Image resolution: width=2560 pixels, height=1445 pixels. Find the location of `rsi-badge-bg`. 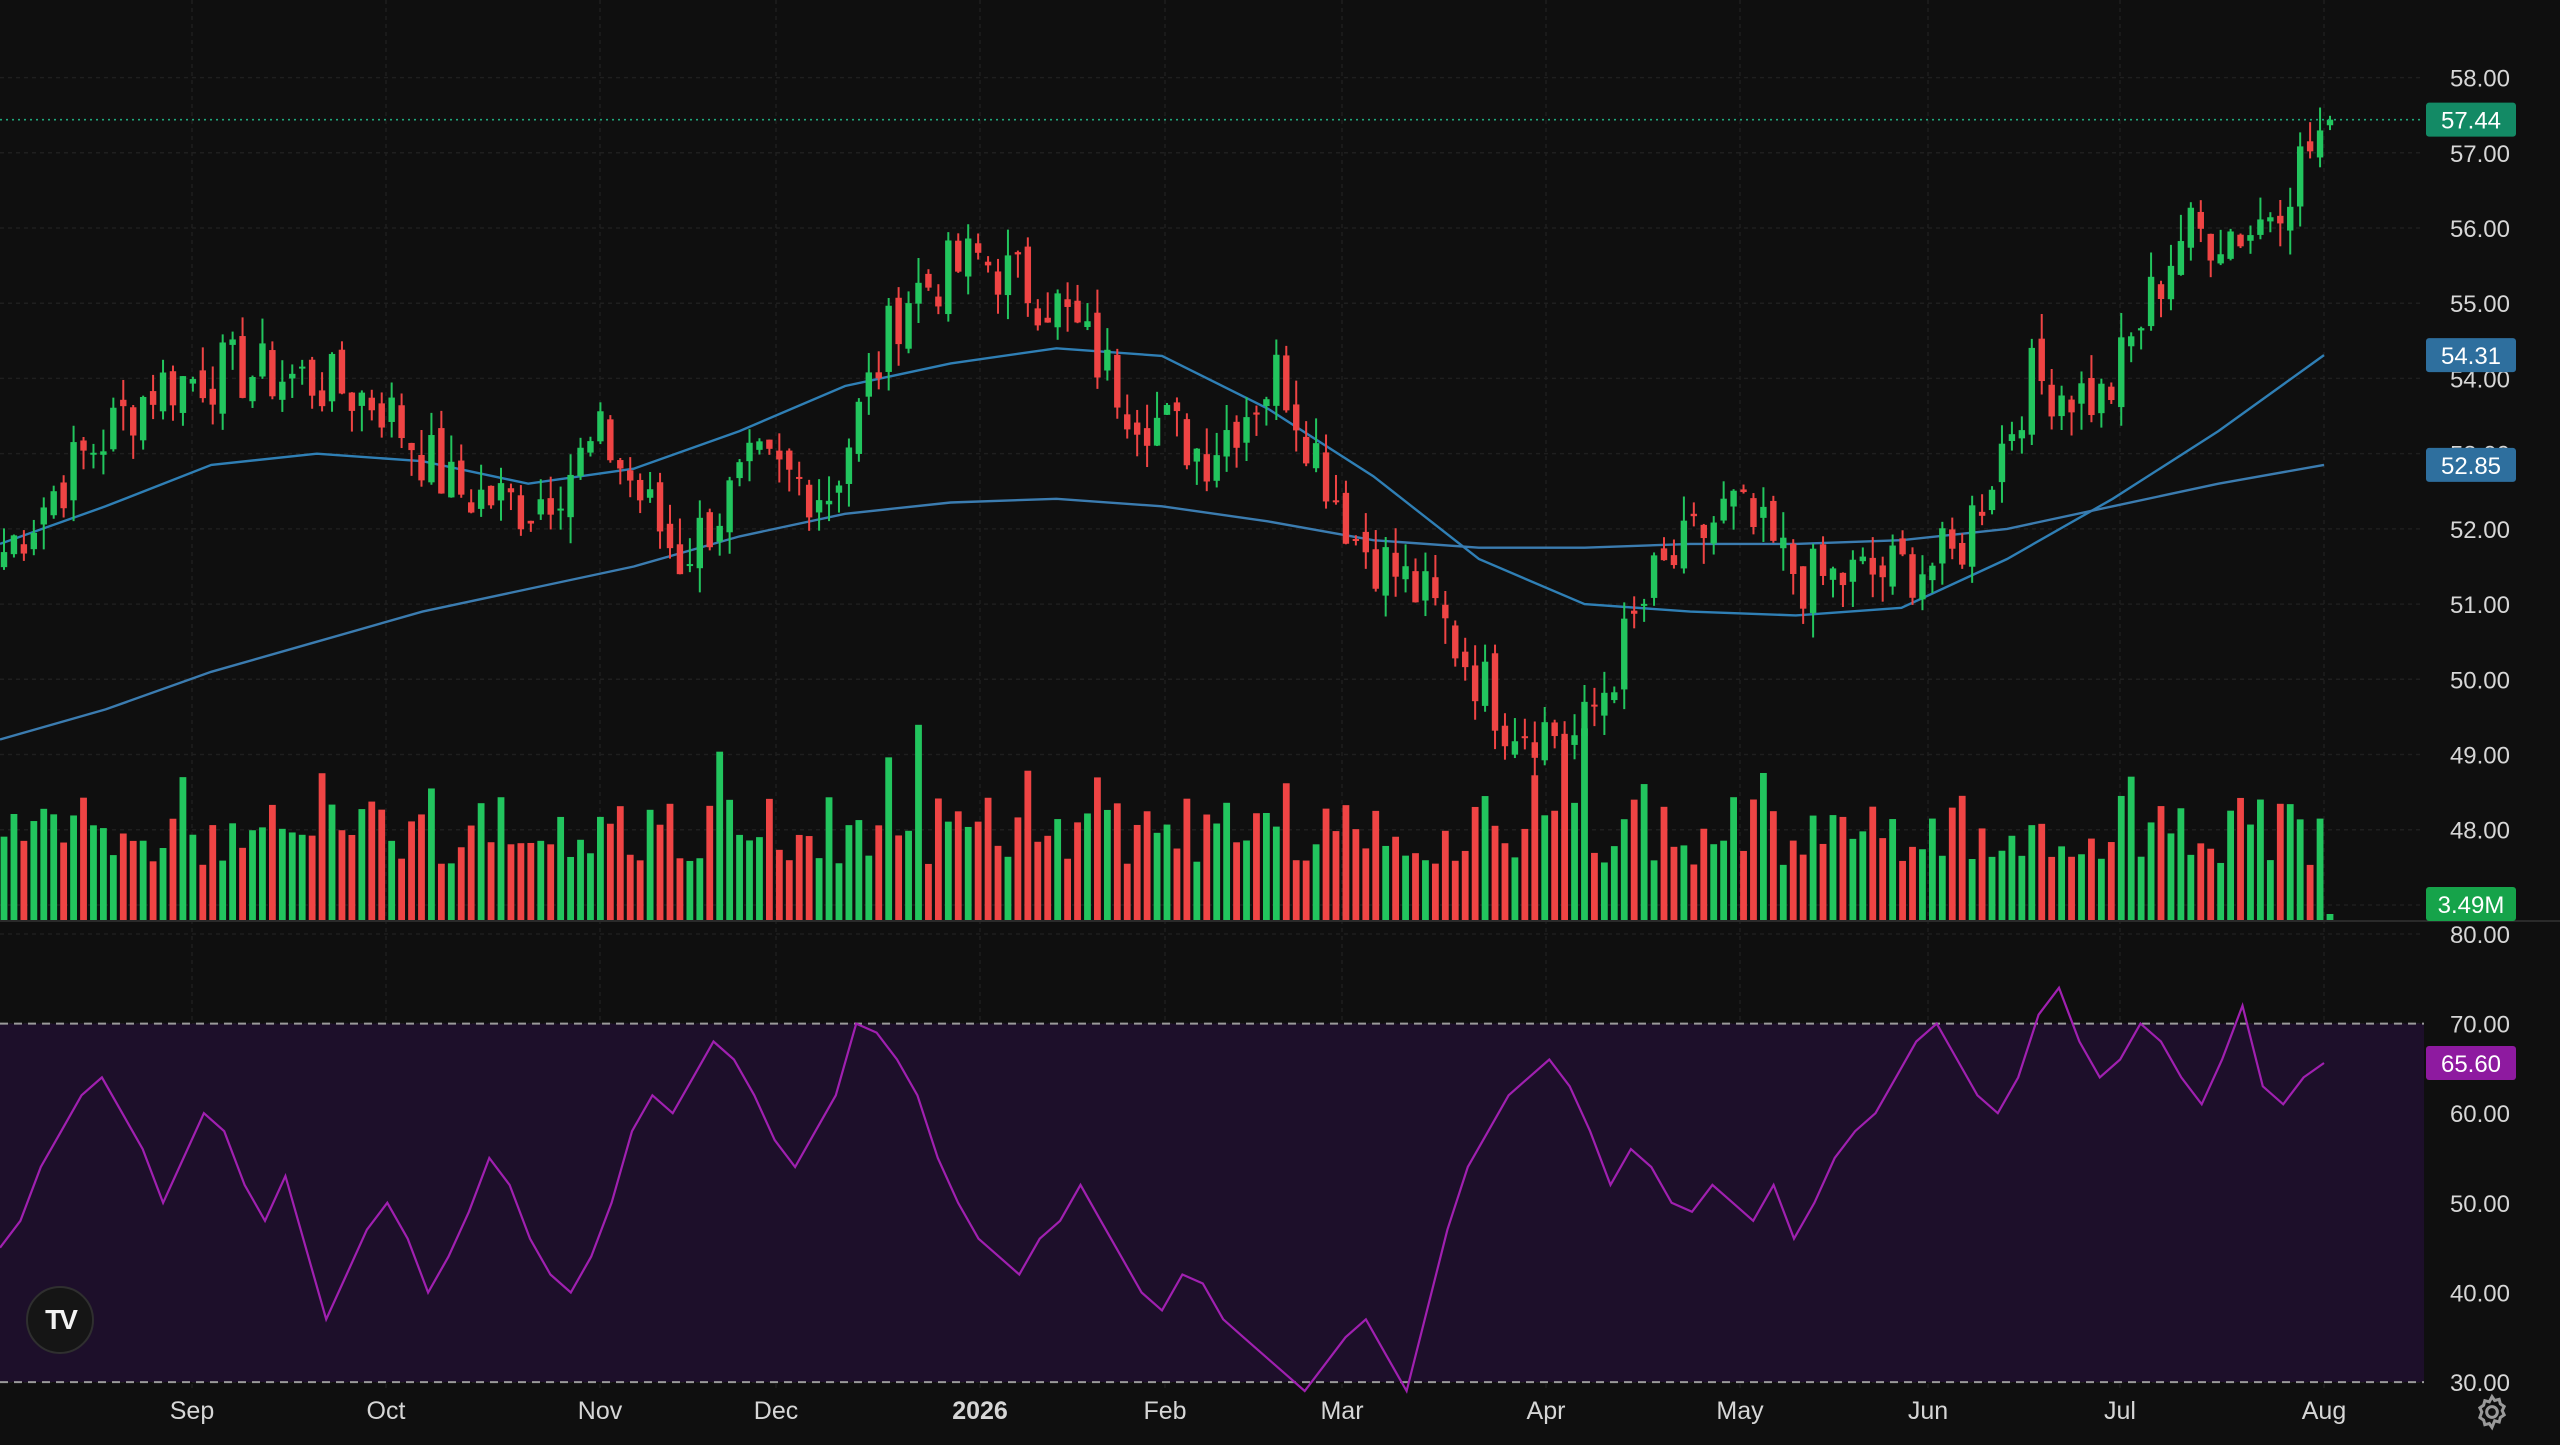

rsi-badge-bg is located at coordinates (2471, 1063).